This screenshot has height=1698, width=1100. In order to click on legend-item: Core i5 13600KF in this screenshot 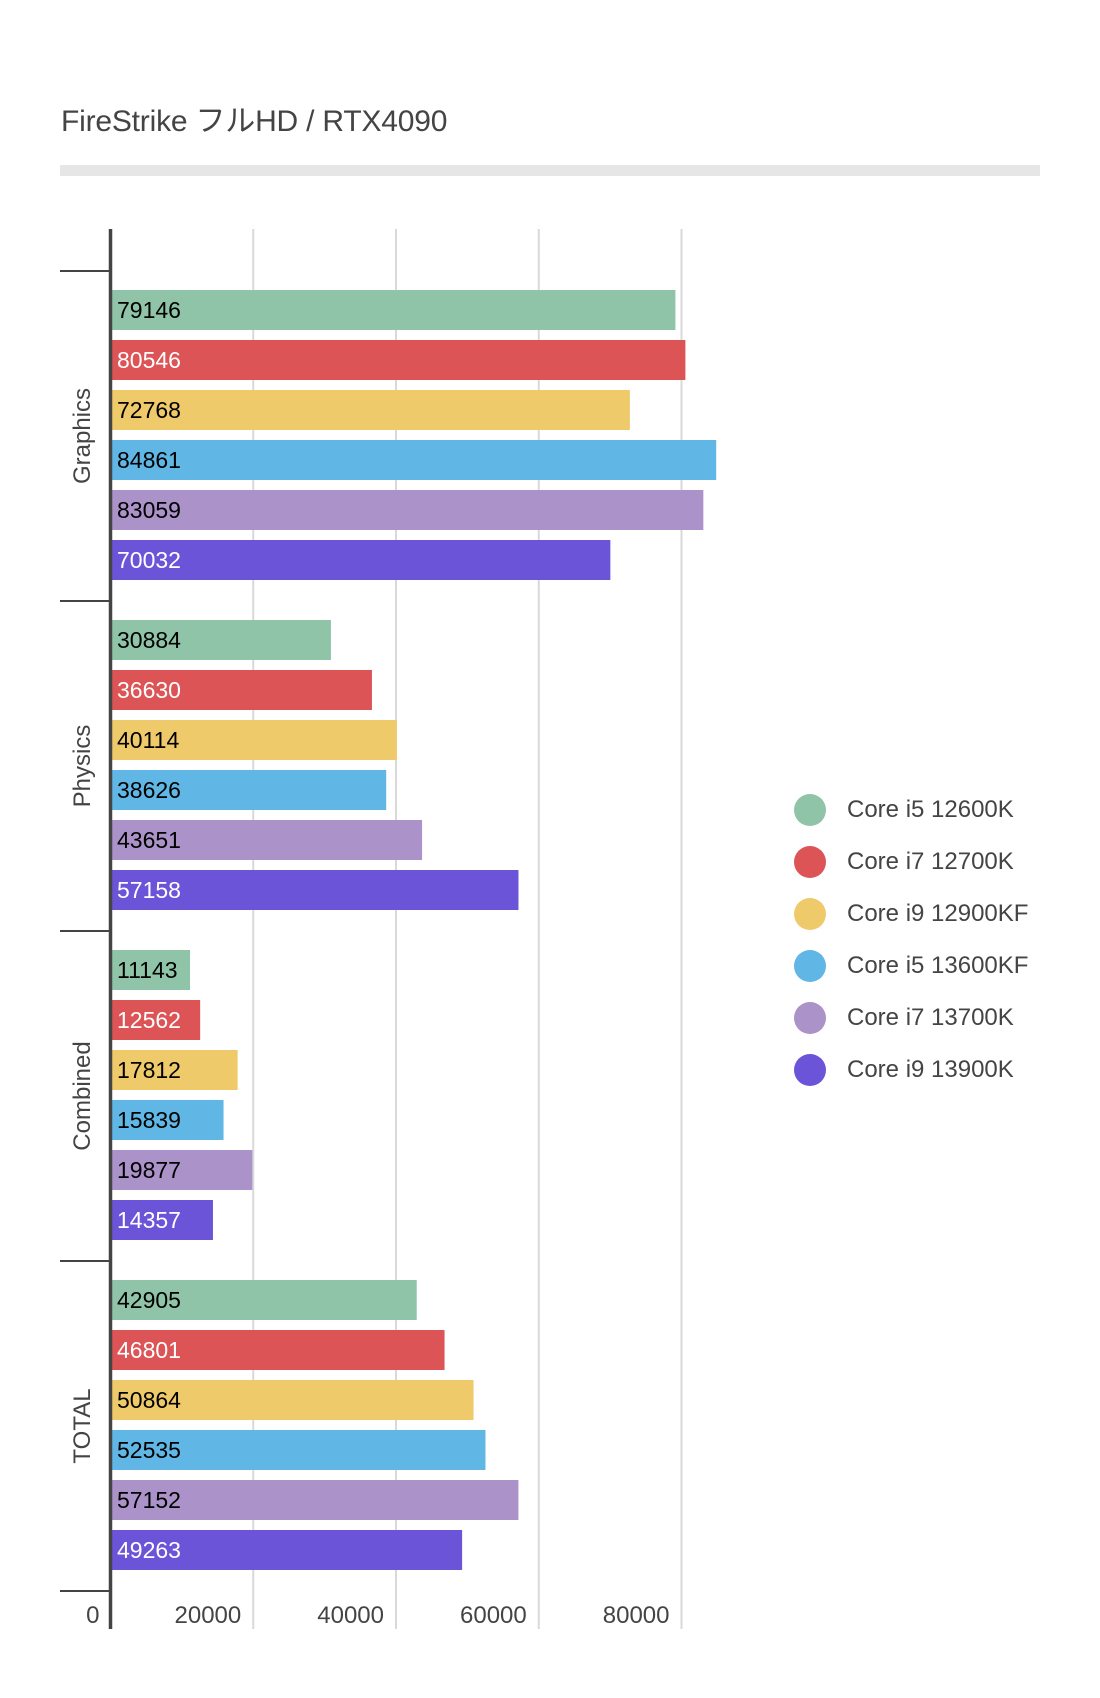, I will do `click(911, 966)`.